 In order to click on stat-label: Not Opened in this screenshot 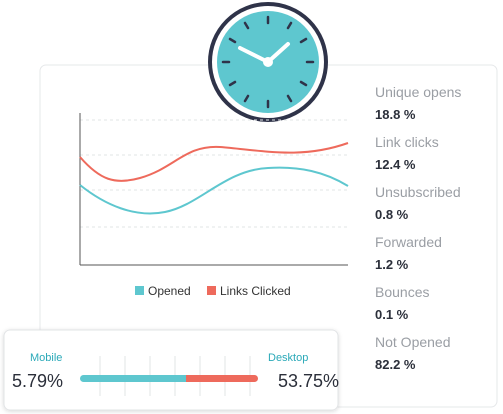, I will do `click(413, 342)`.